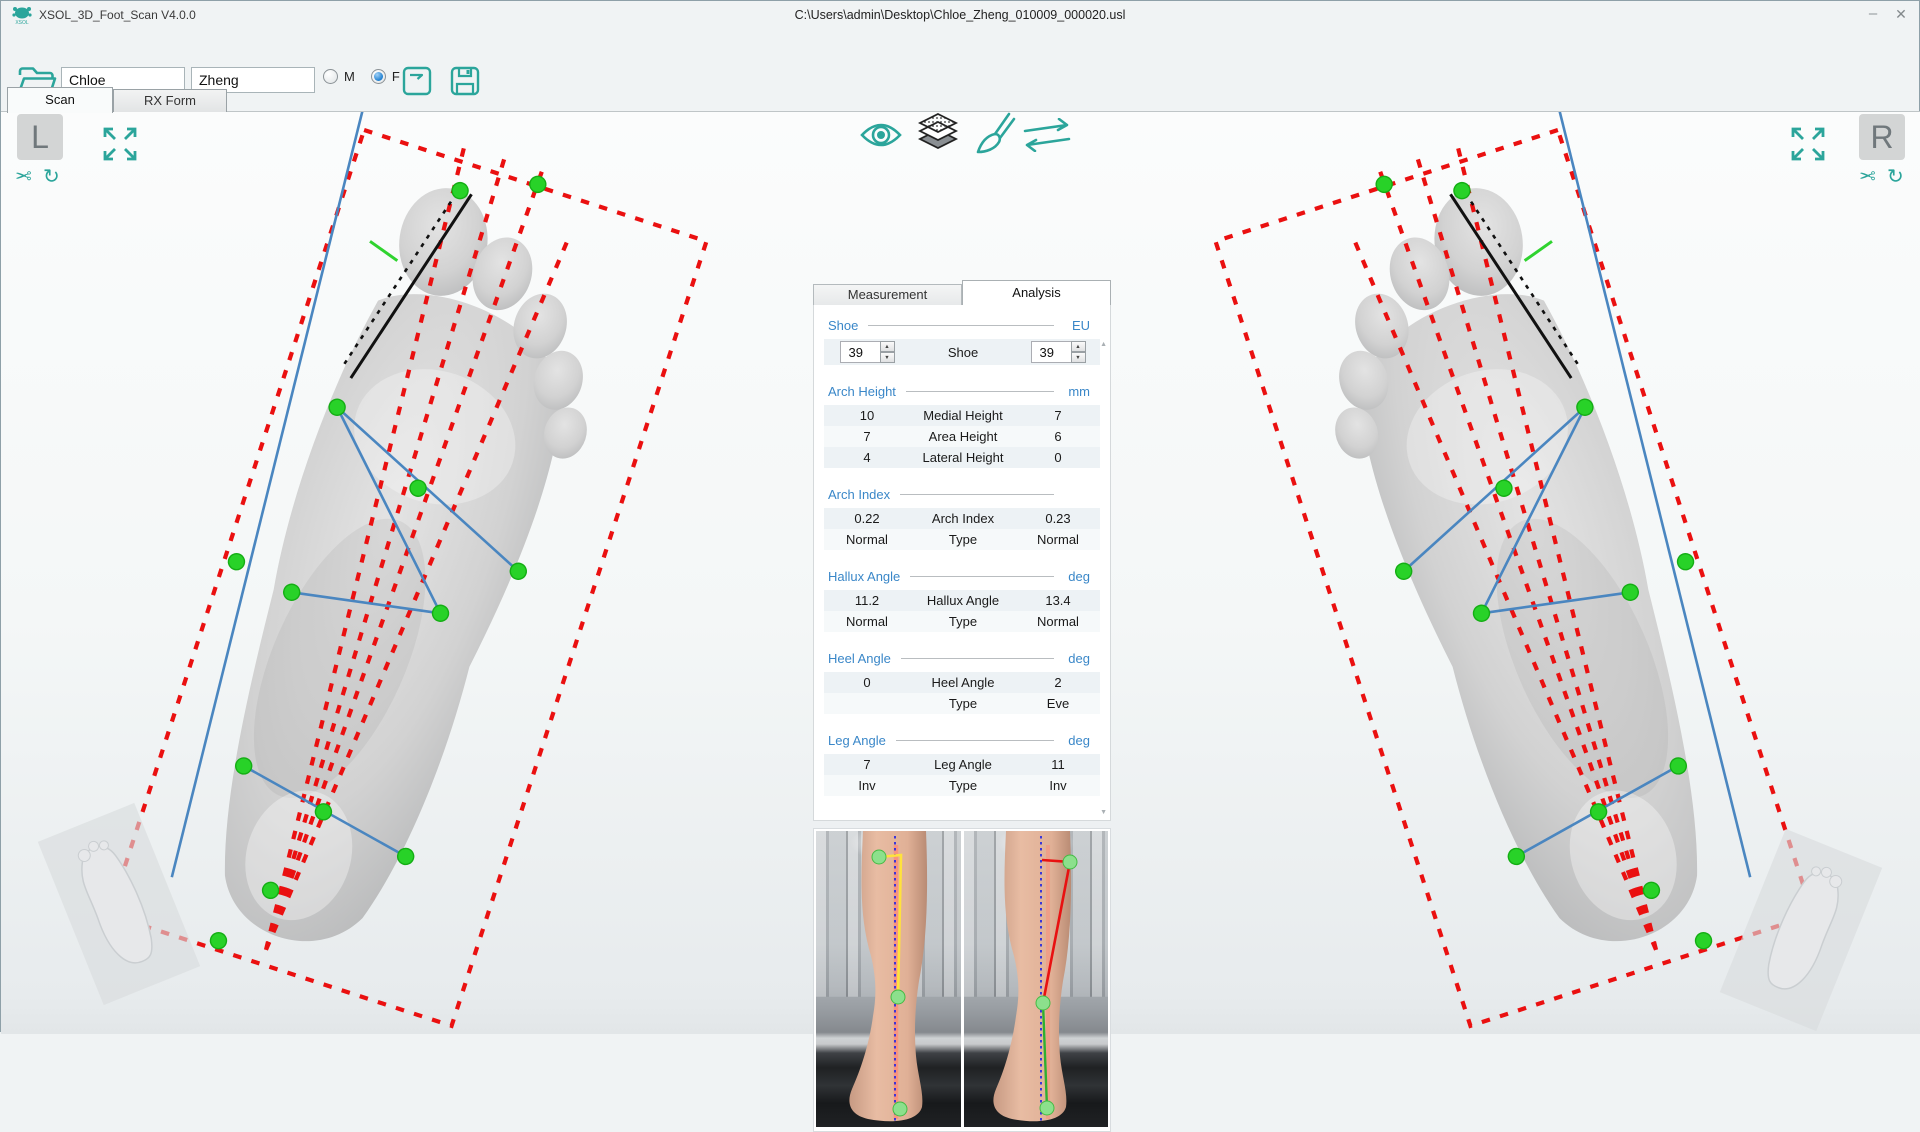  I want to click on section-title: Hallux Angle, so click(864, 576).